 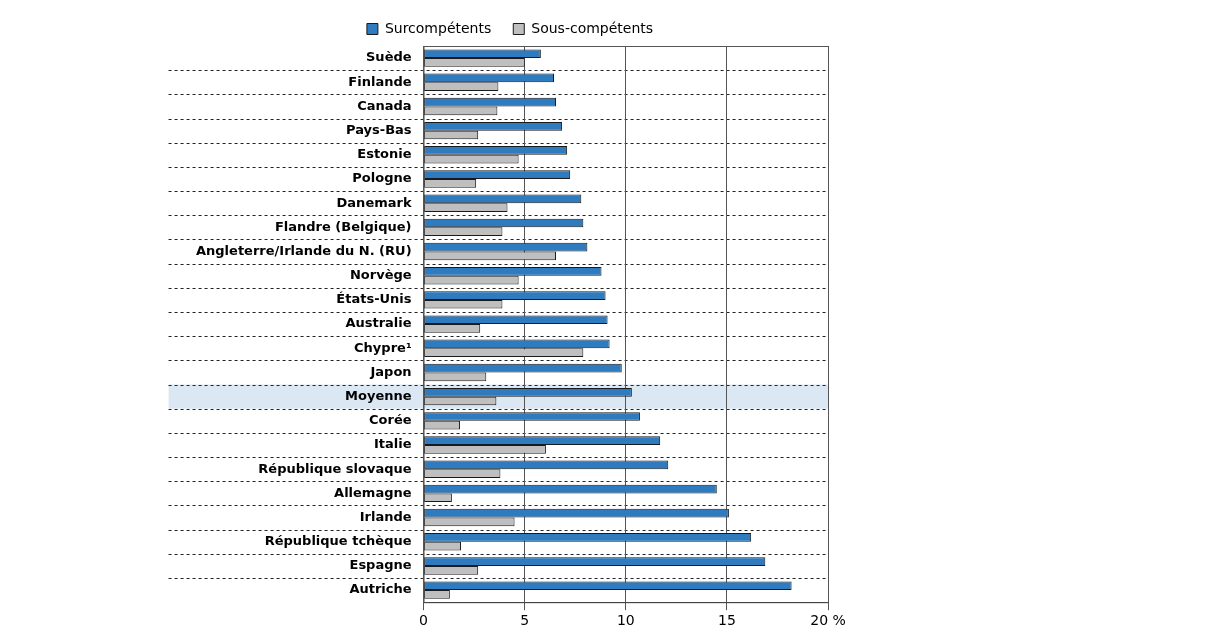 What do you see at coordinates (424, 620) in the screenshot?
I see `x-tick-label: 0` at bounding box center [424, 620].